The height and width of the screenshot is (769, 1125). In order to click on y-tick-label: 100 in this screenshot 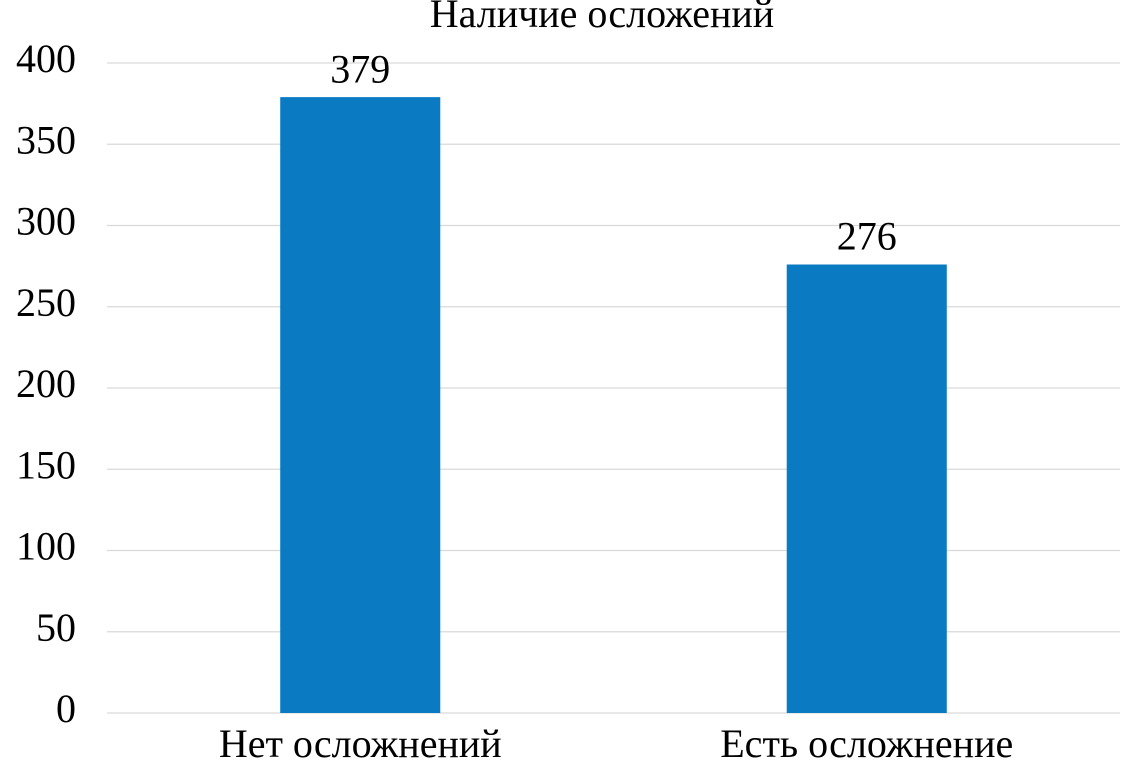, I will do `click(46, 546)`.